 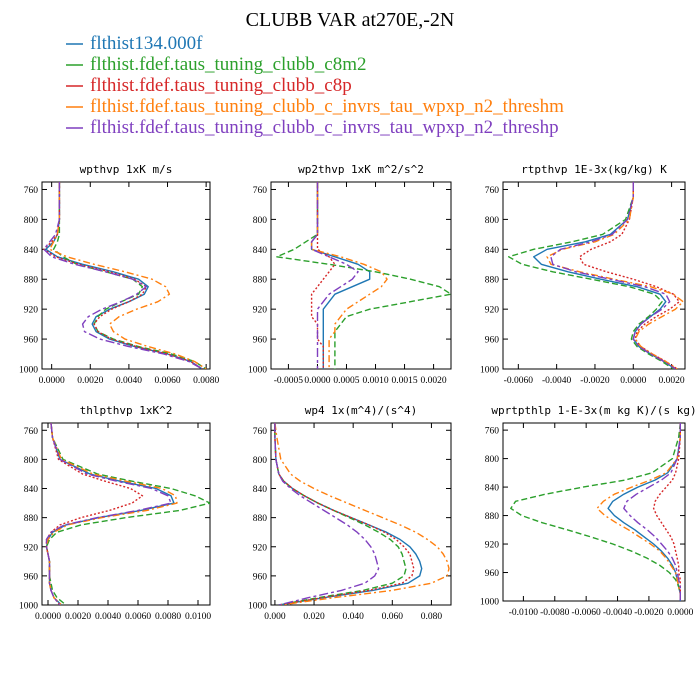 What do you see at coordinates (168, 617) in the screenshot?
I see `x-tick-label: 0.0080` at bounding box center [168, 617].